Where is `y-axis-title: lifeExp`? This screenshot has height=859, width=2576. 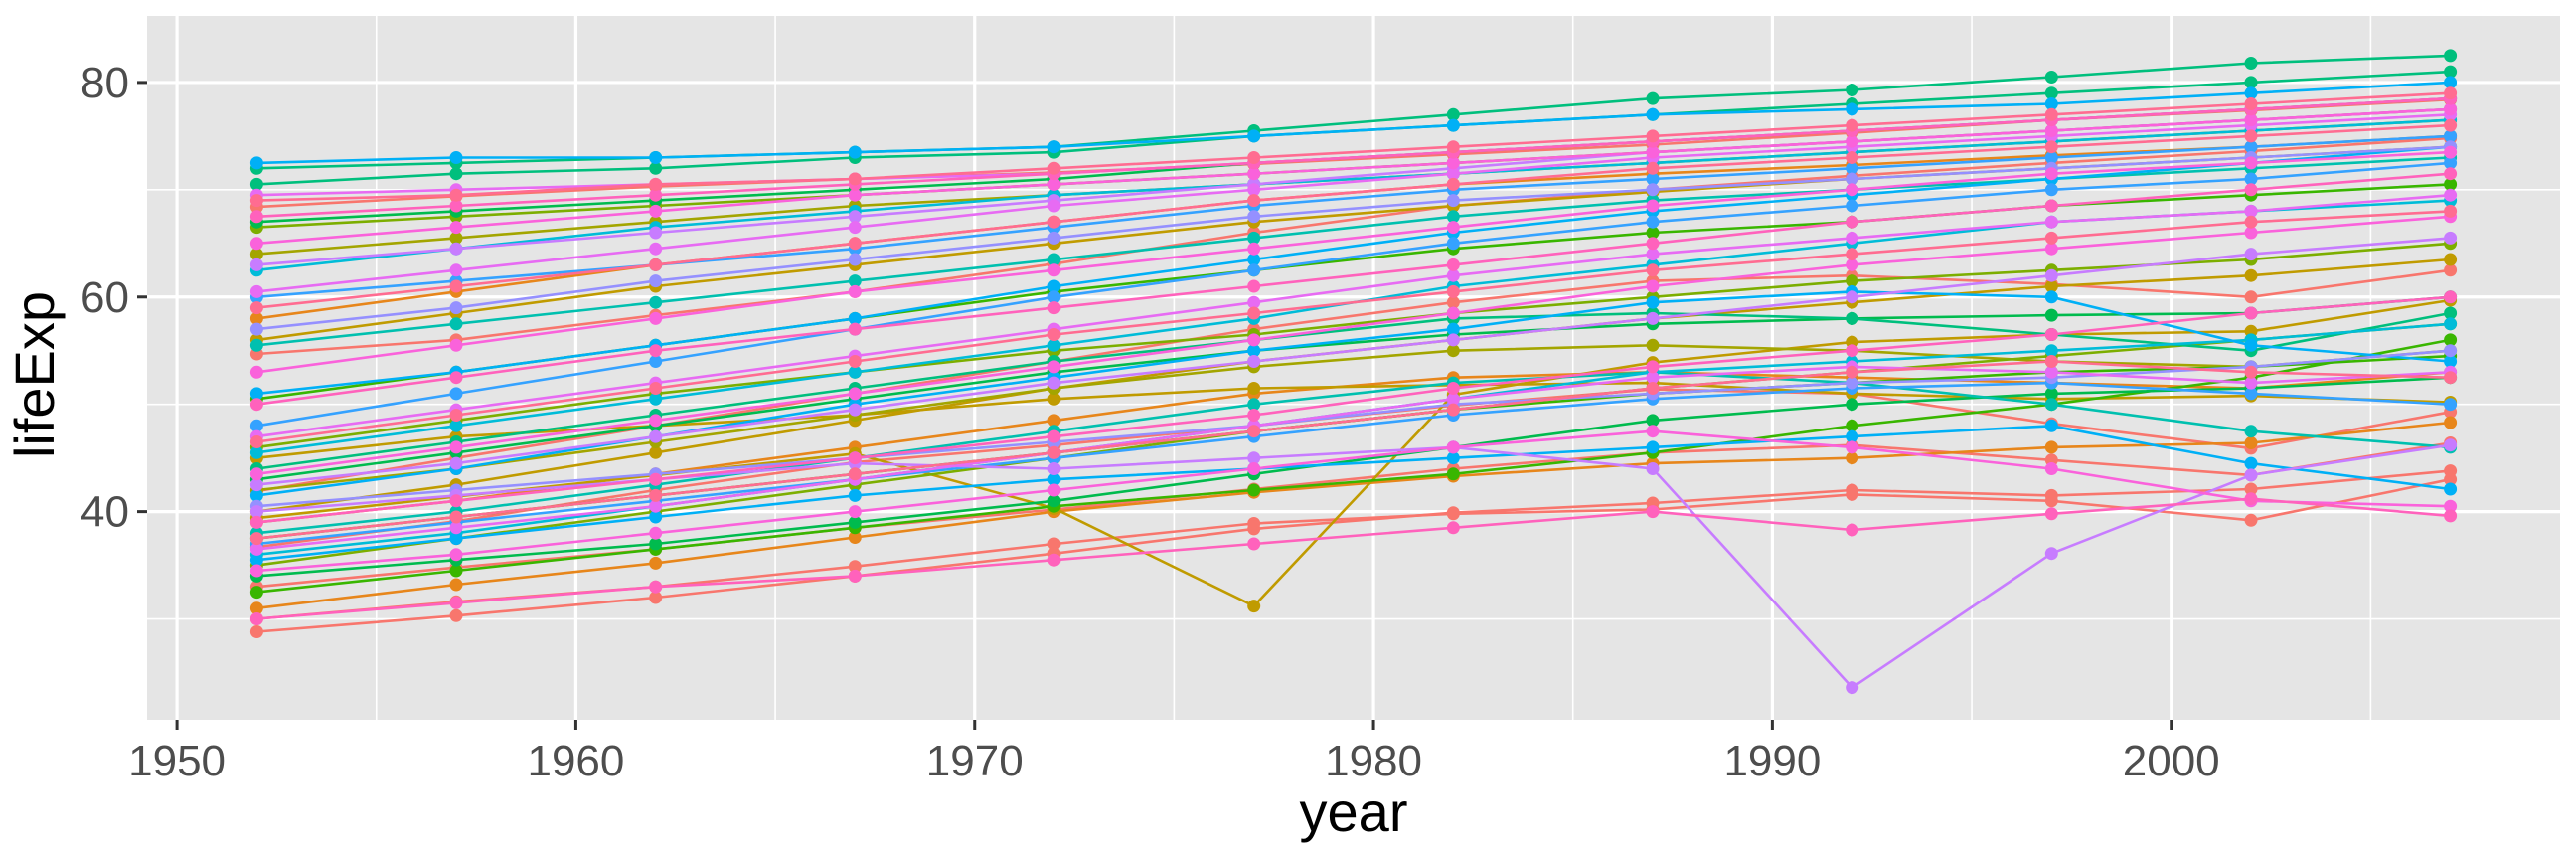 y-axis-title: lifeExp is located at coordinates (34, 374).